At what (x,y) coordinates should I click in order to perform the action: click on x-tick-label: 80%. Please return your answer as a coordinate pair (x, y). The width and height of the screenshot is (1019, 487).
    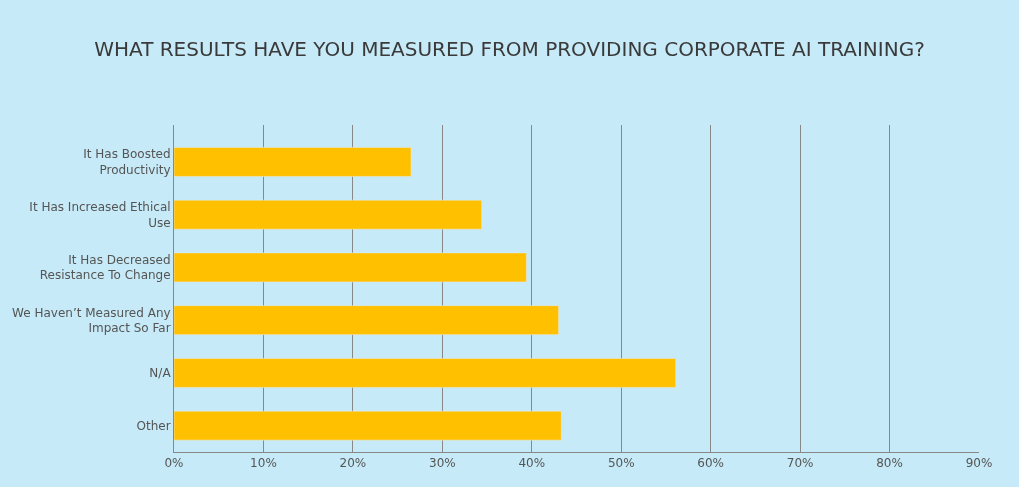
    Looking at the image, I should click on (889, 463).